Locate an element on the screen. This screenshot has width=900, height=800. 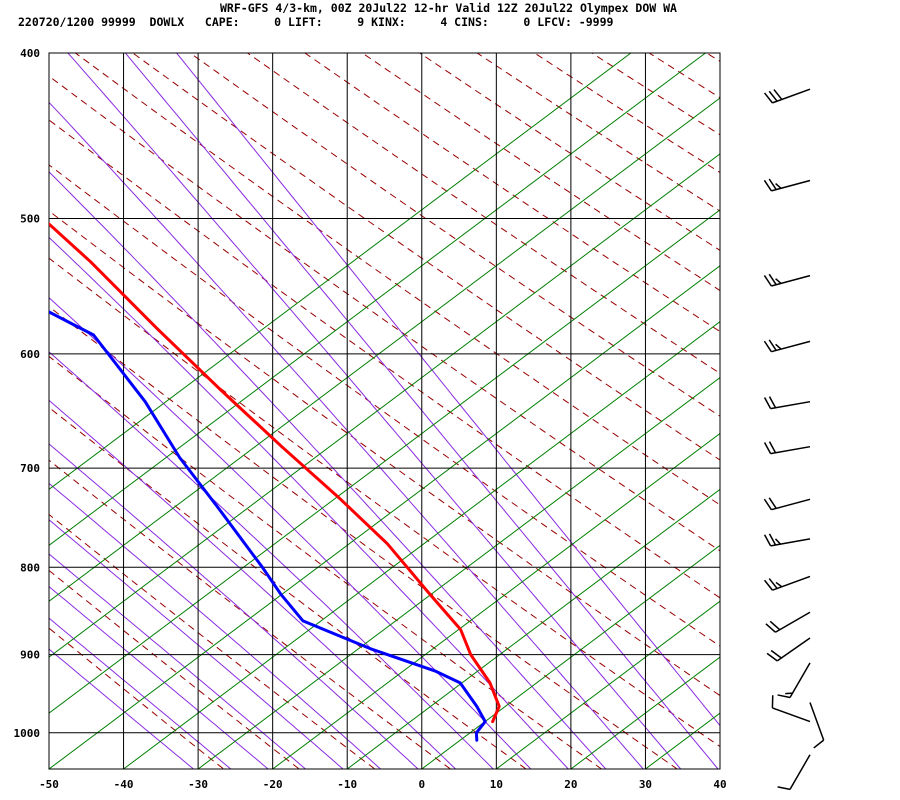
y-tick-label: 700 is located at coordinates (30, 468).